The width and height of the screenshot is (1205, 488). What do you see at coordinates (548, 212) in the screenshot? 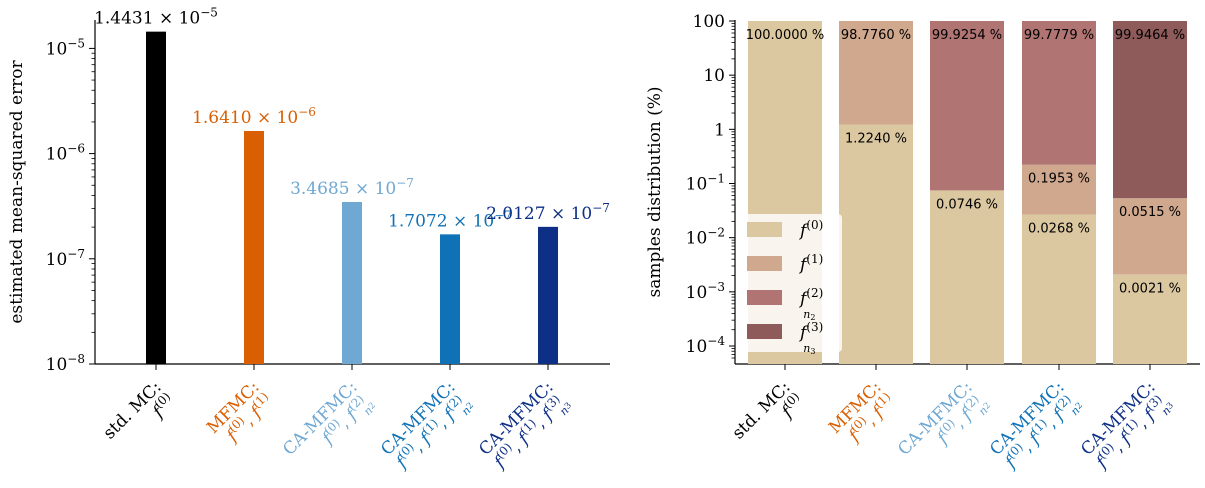
I see `value-label: 2.0127 × 10⁻⁷` at bounding box center [548, 212].